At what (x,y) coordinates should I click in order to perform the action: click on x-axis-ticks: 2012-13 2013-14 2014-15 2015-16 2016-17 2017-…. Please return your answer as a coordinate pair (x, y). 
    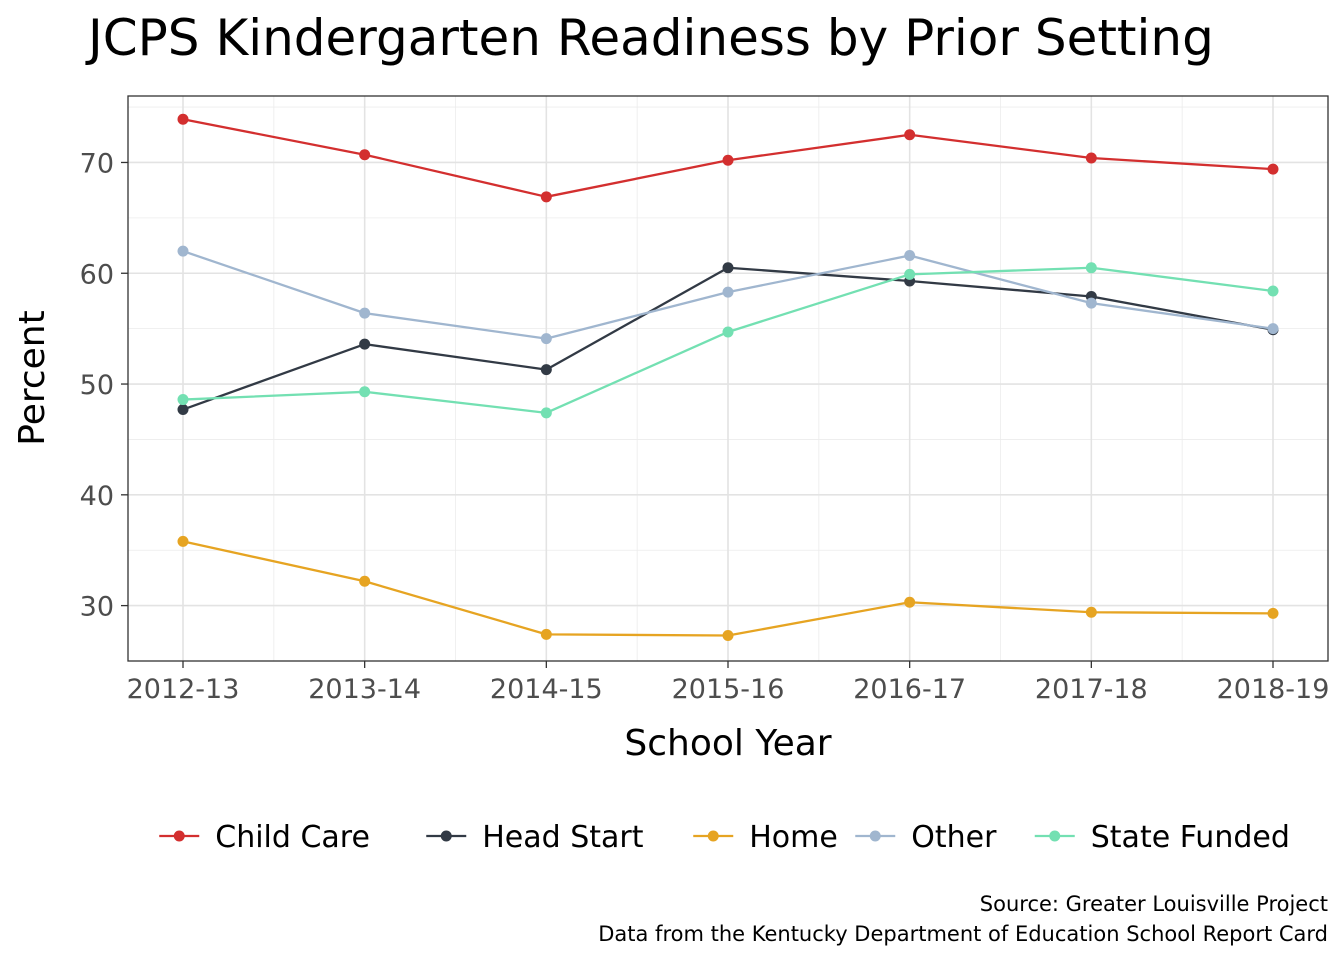
    Looking at the image, I should click on (728, 683).